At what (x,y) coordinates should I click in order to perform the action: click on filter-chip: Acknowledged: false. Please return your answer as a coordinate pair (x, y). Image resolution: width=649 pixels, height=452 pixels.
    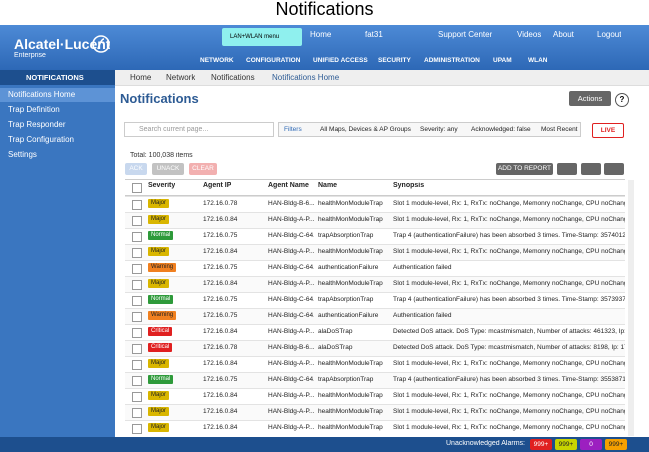
    Looking at the image, I should click on (501, 129).